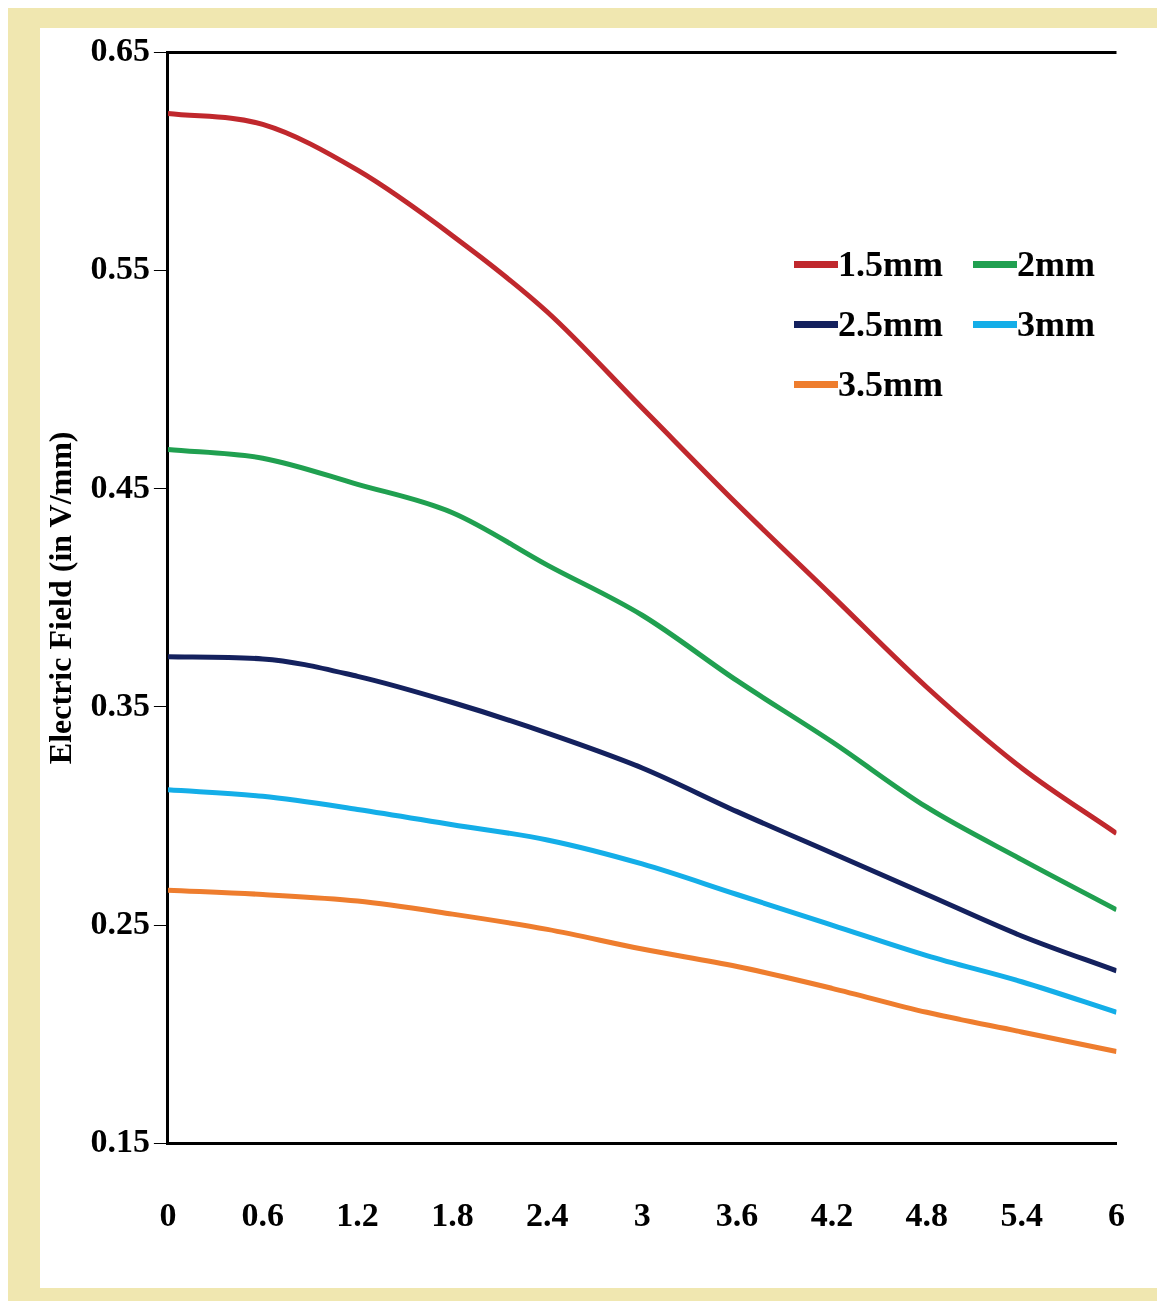 This screenshot has height=1301, width=1157. I want to click on x-tick-label: 6, so click(1116, 1215).